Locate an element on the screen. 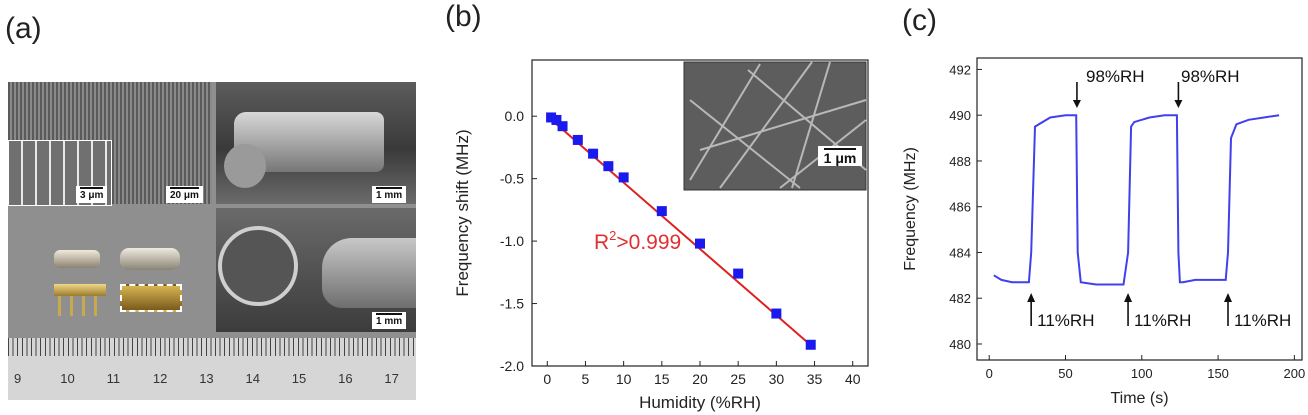 This screenshot has height=415, width=1308. y-tick-label: 492 is located at coordinates (960, 69).